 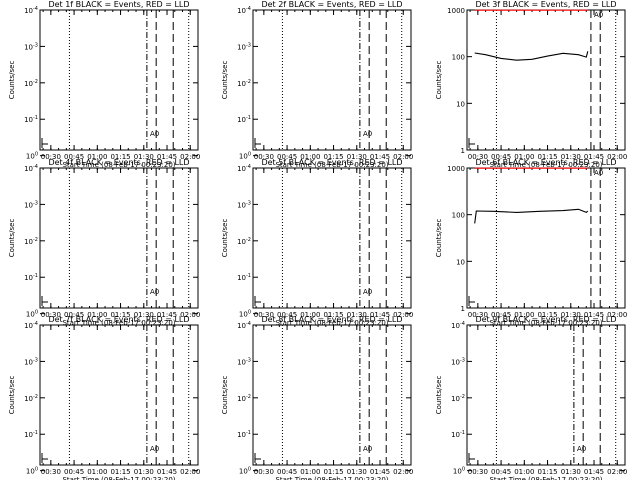 I want to click on panel-title: Det 7f BLACK = Events, RED = LLD, so click(x=118, y=319).